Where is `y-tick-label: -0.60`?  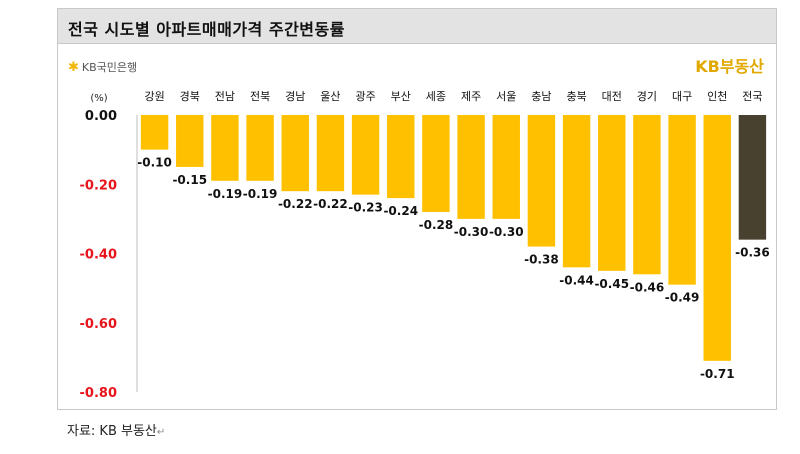 y-tick-label: -0.60 is located at coordinates (98, 324).